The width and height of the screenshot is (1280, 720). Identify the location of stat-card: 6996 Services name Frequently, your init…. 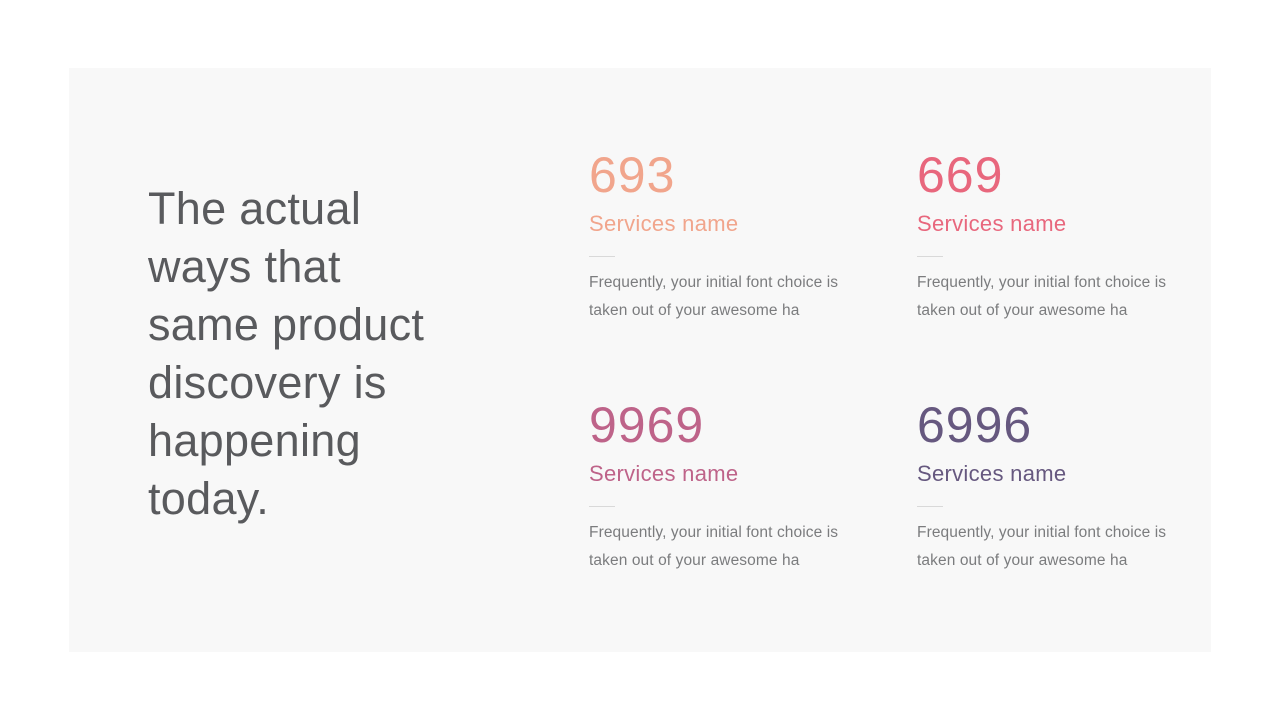
(1059, 485).